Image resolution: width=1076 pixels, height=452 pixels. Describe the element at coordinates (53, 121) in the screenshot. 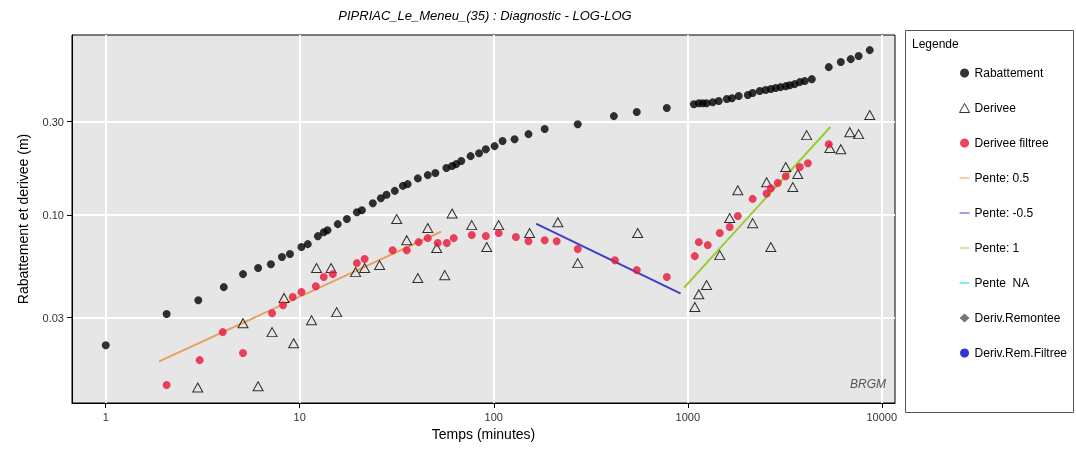

I see `y-tick-label: 0.30` at that location.